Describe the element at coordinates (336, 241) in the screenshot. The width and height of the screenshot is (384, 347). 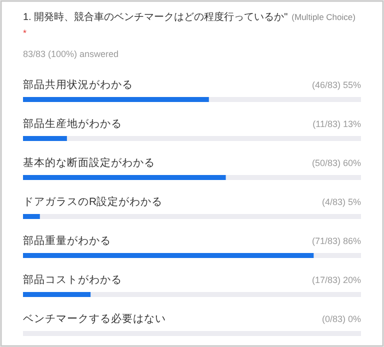
I see `data-label: (71/83) 86%` at that location.